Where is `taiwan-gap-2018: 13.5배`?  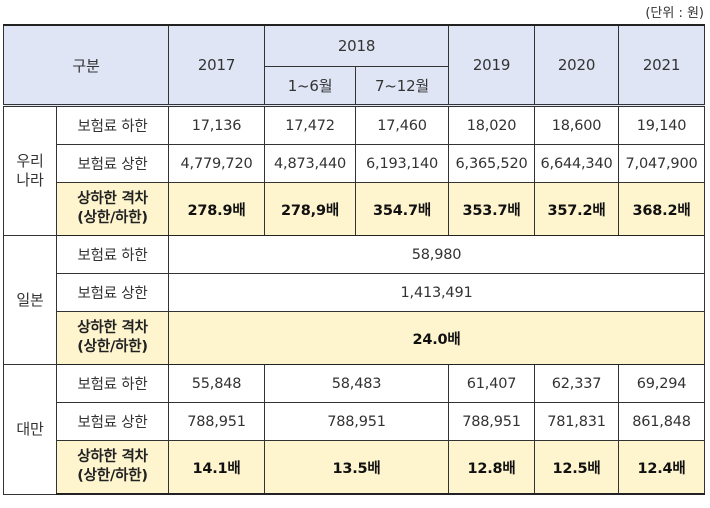 taiwan-gap-2018: 13.5배 is located at coordinates (357, 467).